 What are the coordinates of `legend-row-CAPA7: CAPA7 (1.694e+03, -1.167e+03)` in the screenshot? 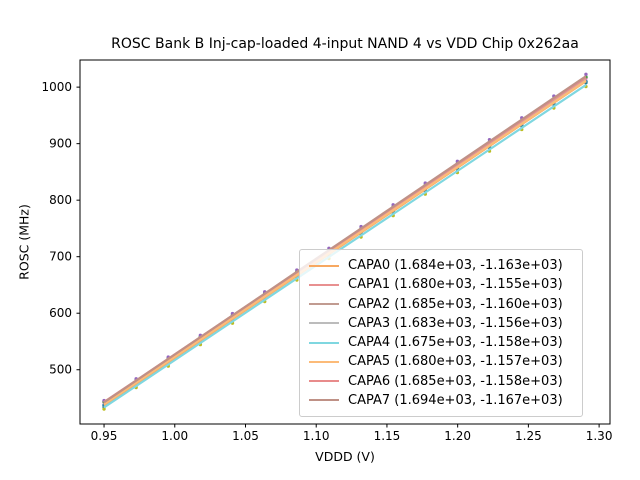 It's located at (441, 400).